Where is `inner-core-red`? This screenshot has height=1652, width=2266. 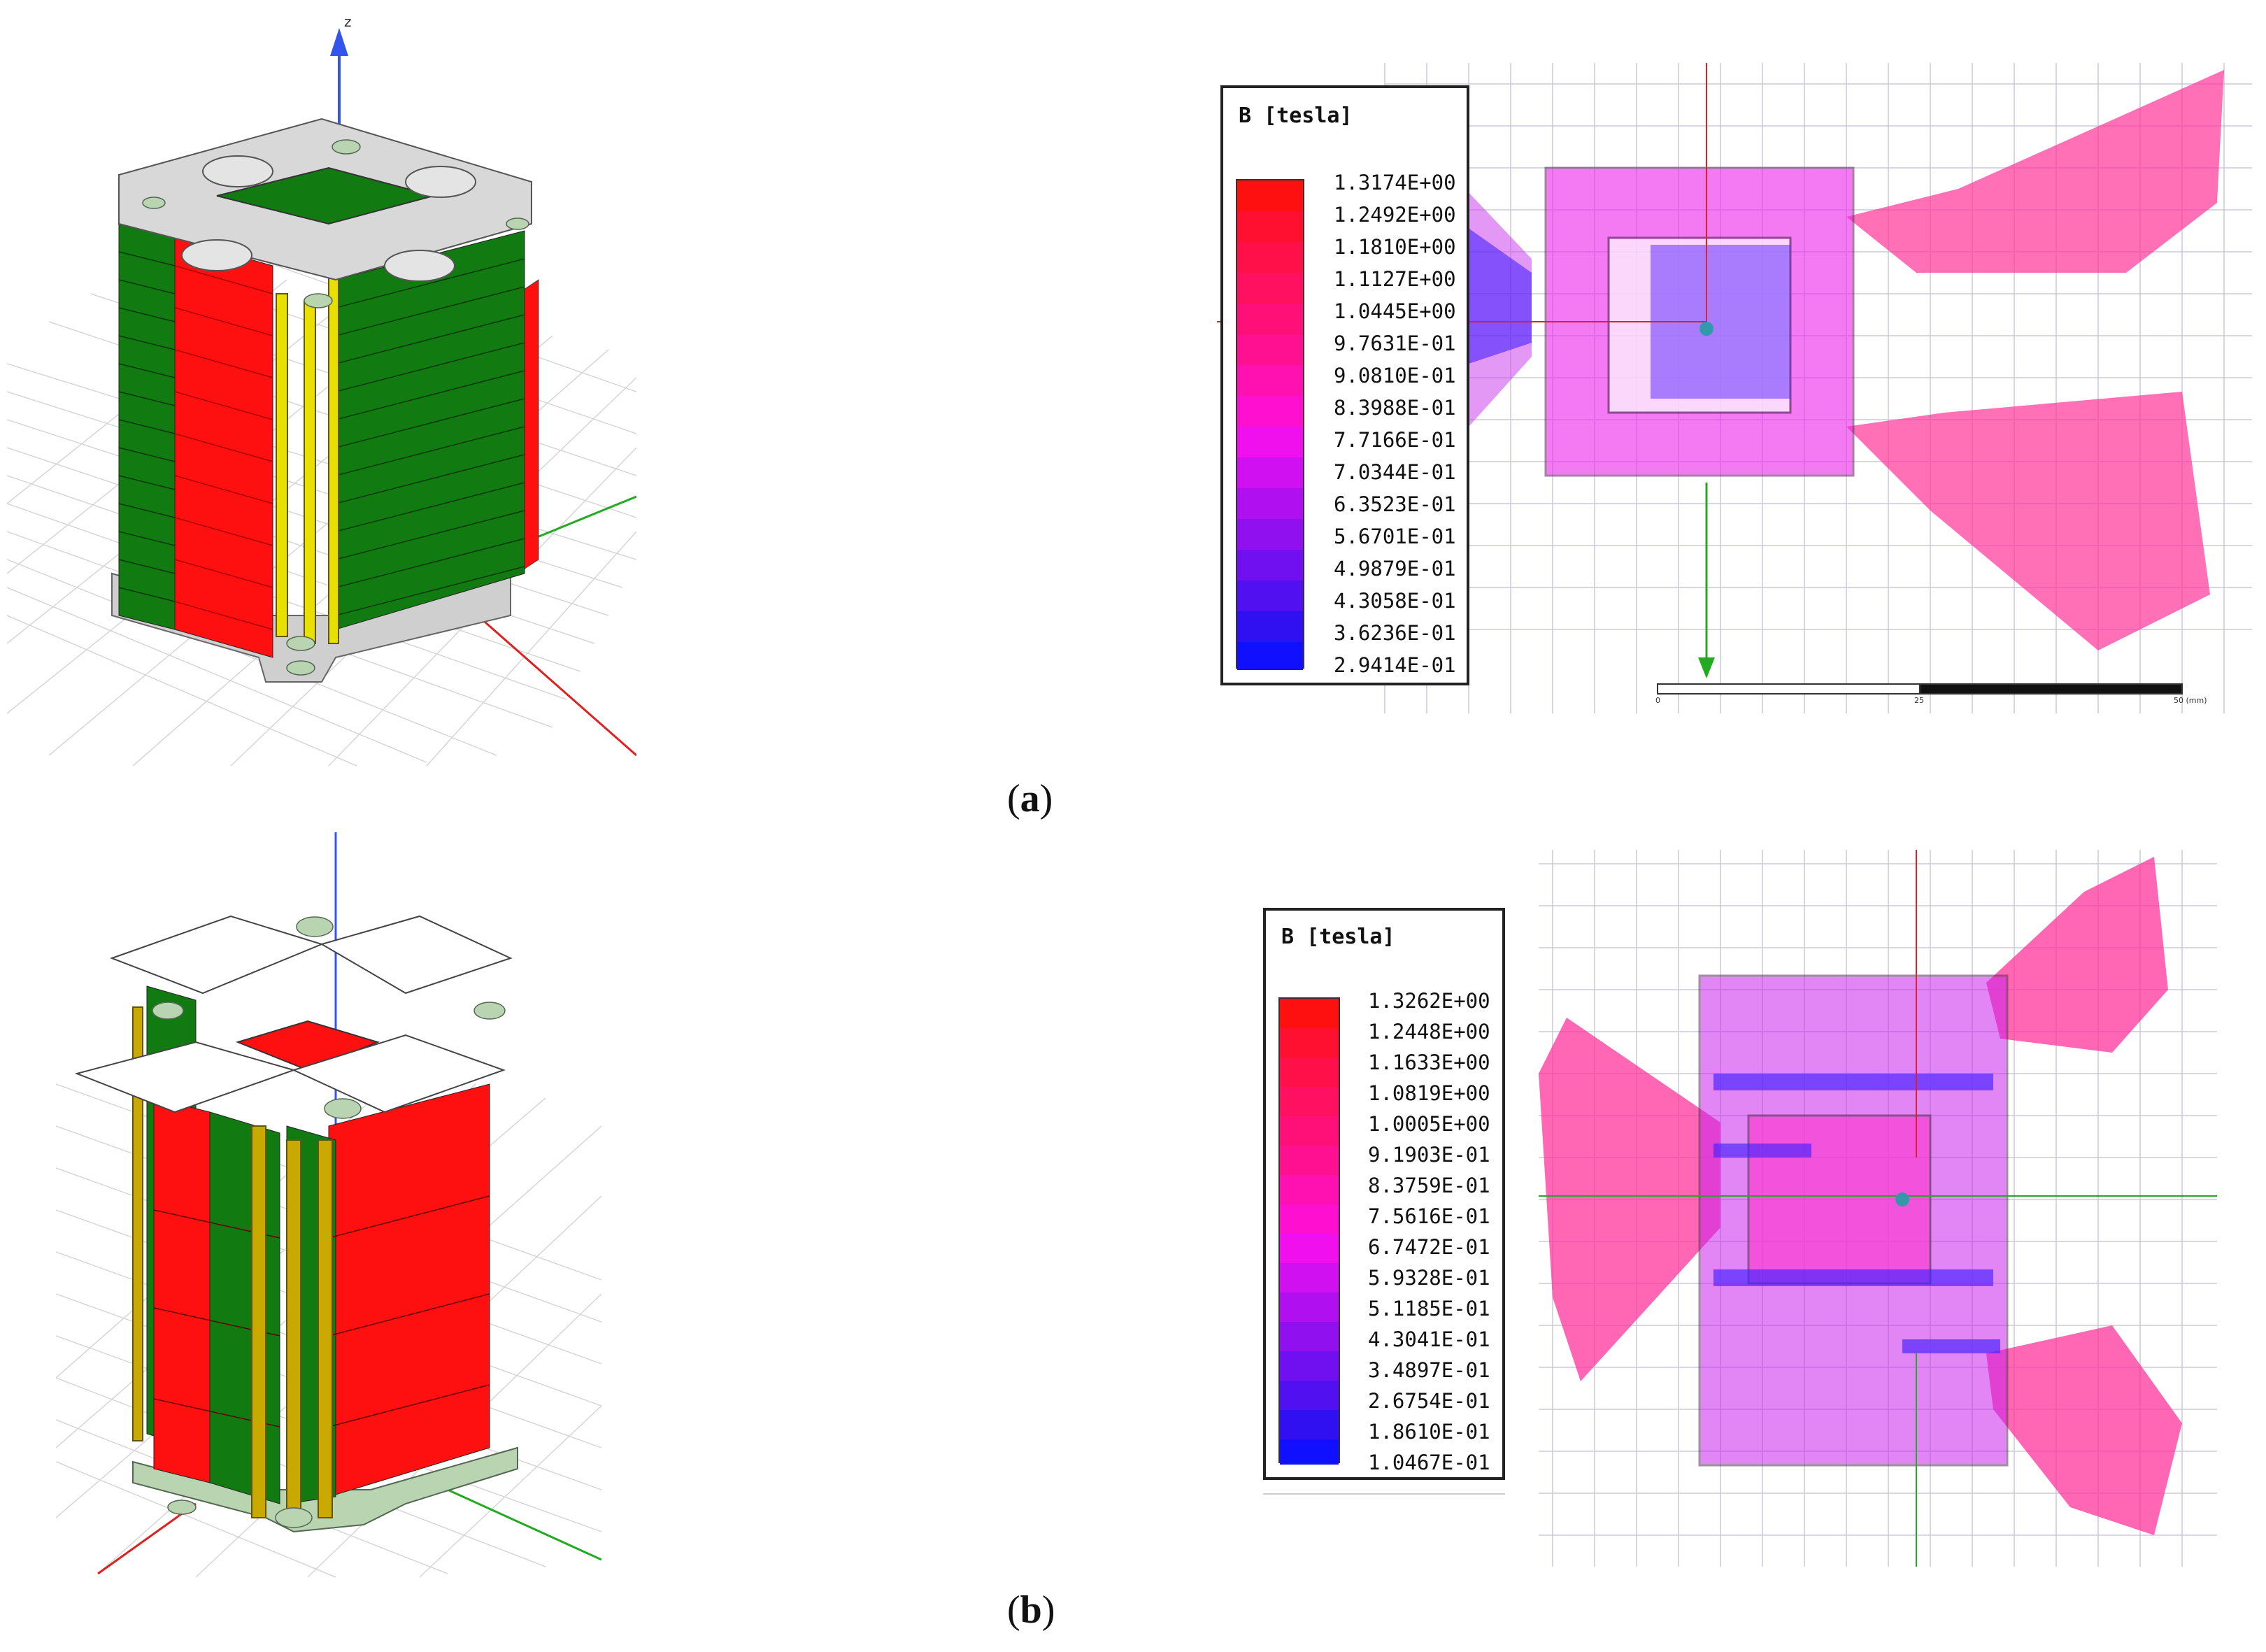
inner-core-red is located at coordinates (307, 1045).